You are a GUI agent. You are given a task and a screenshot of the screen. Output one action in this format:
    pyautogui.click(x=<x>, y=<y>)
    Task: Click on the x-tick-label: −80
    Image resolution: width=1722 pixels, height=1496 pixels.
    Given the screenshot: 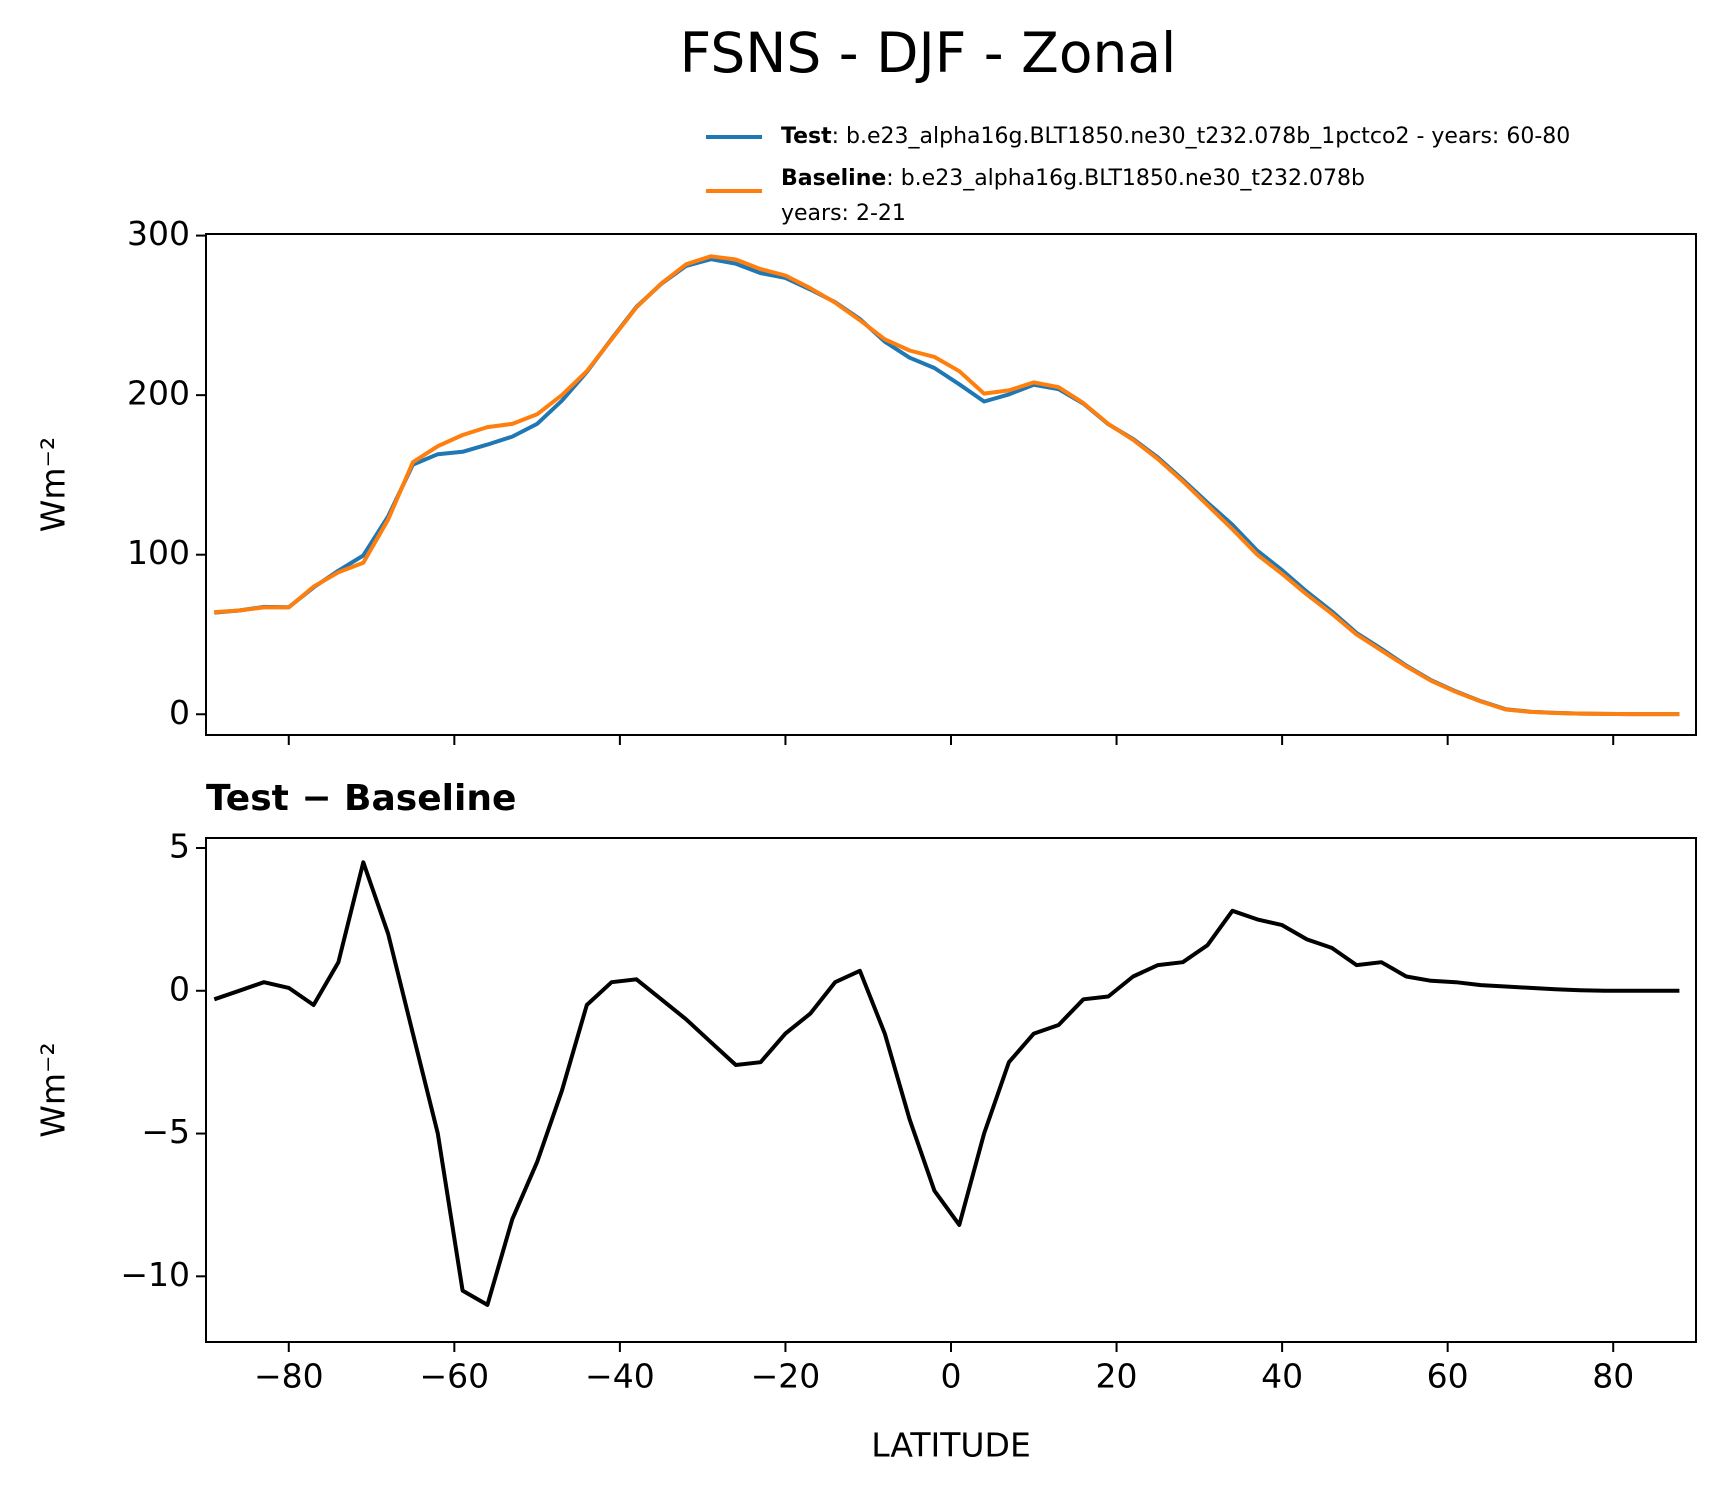 What is the action you would take?
    pyautogui.click(x=289, y=1376)
    